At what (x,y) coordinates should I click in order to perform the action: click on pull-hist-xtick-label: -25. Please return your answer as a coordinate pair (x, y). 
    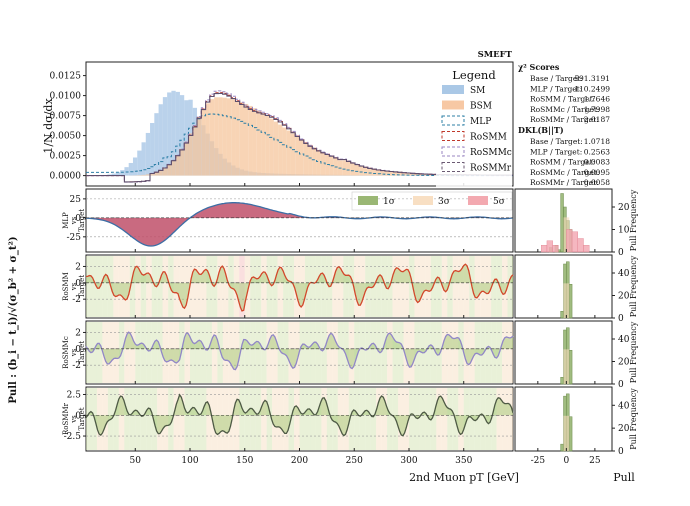
    Looking at the image, I should click on (538, 461).